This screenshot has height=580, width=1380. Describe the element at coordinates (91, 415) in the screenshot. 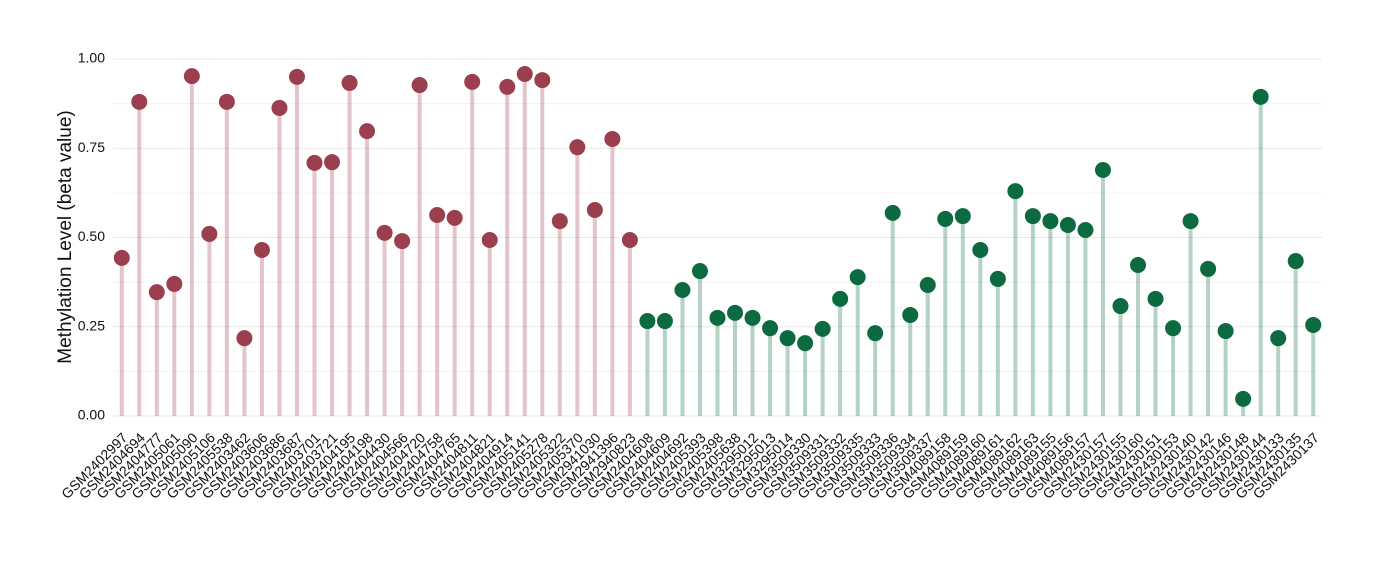

I see `y-tick-label: 0.00` at that location.